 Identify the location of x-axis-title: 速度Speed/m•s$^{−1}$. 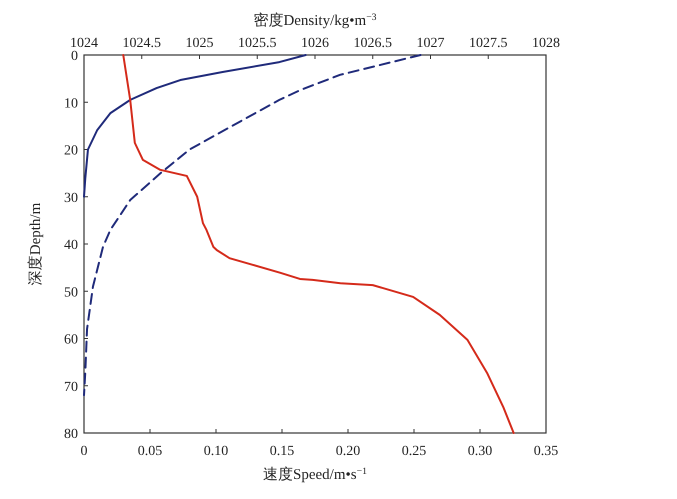
(315, 474).